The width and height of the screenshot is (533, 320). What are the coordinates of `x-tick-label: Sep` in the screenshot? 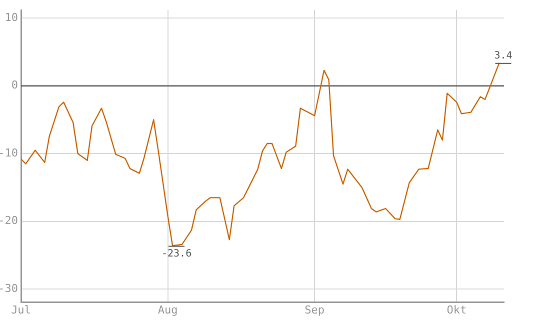 It's located at (314, 309).